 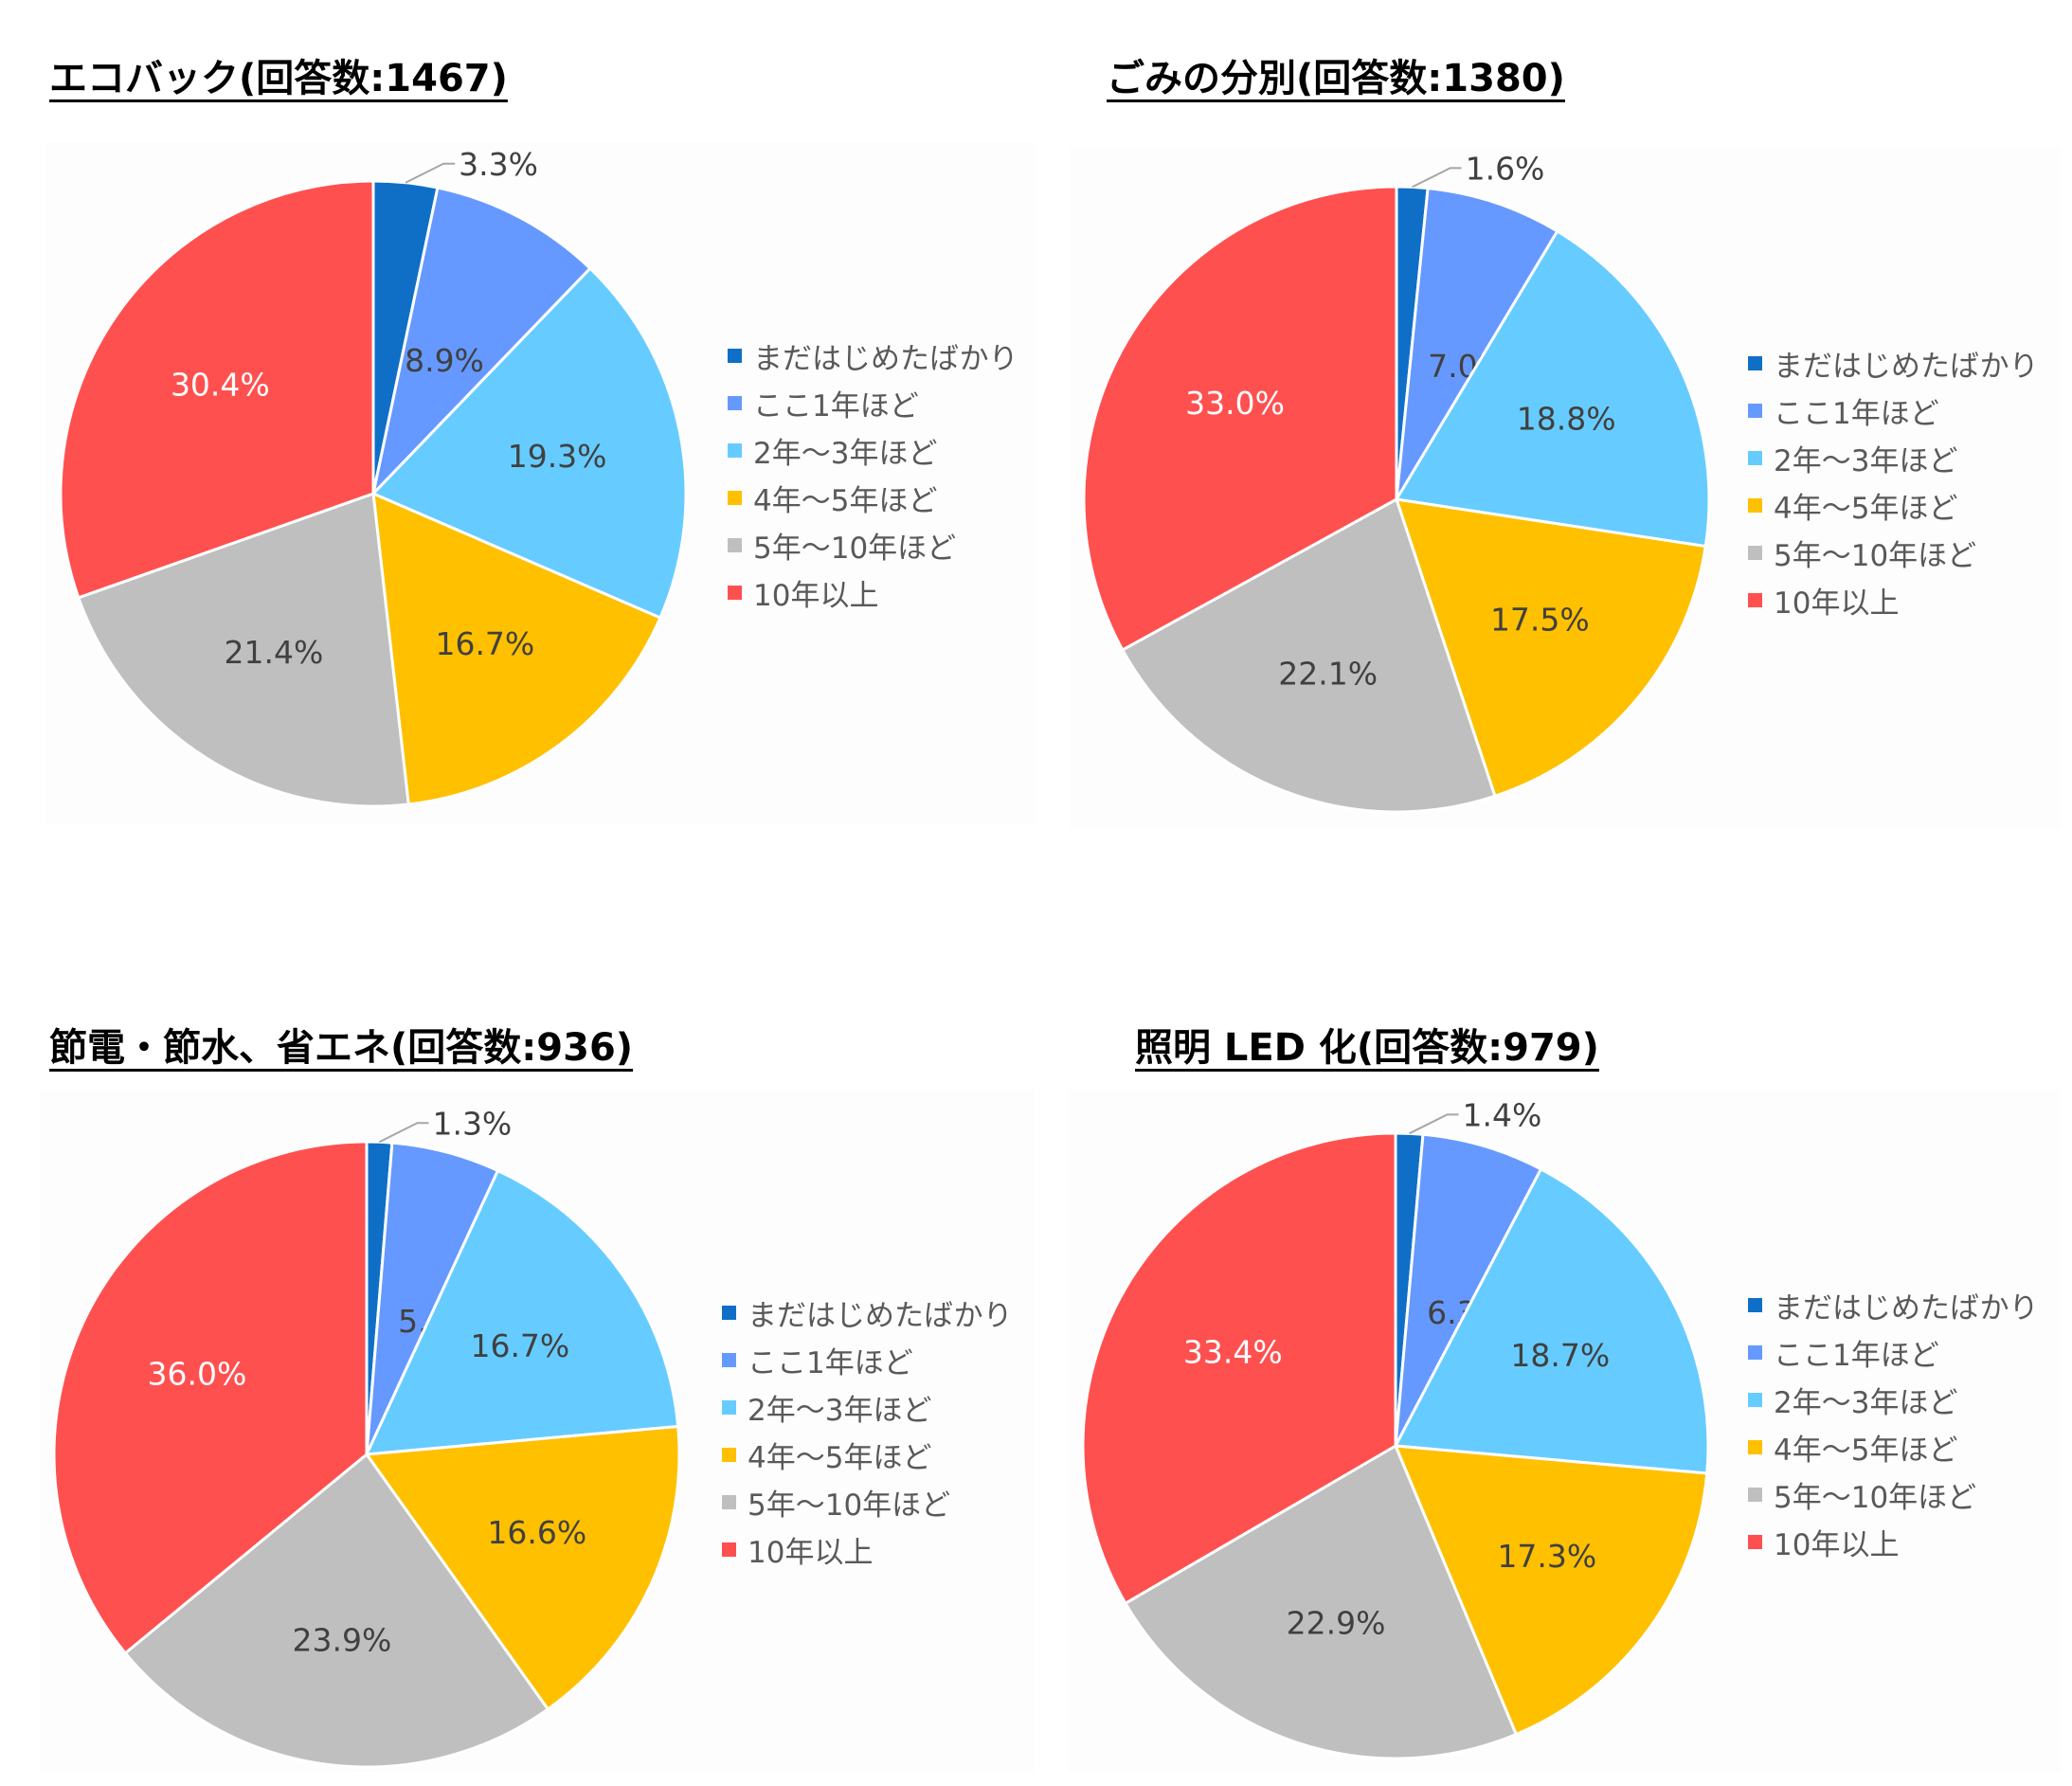 I want to click on data-label: 22.9%, so click(x=1336, y=1623).